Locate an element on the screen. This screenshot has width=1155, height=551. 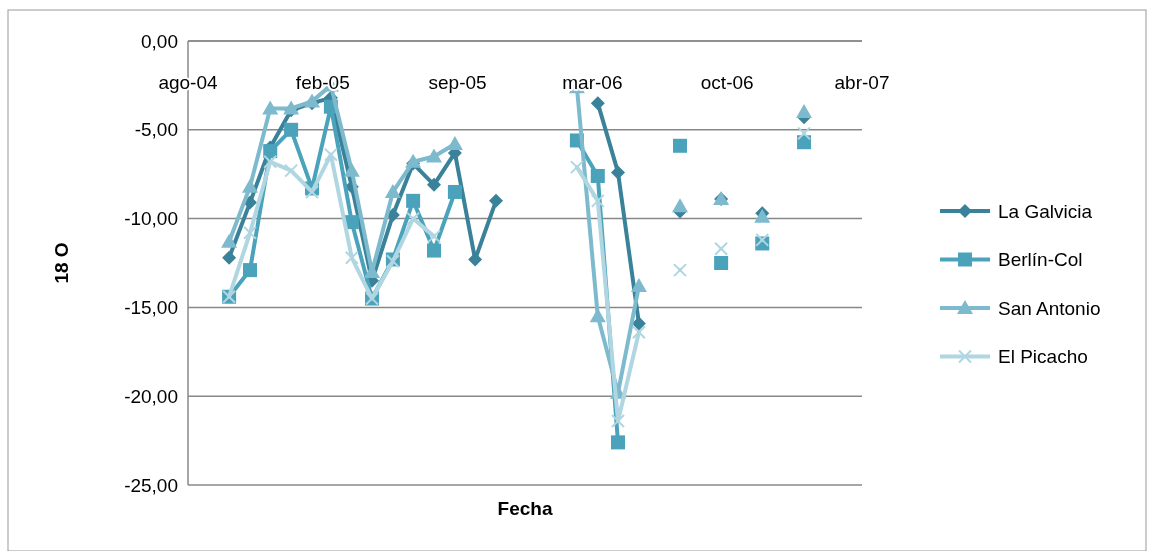
legend-label: San Antonio is located at coordinates (1049, 308).